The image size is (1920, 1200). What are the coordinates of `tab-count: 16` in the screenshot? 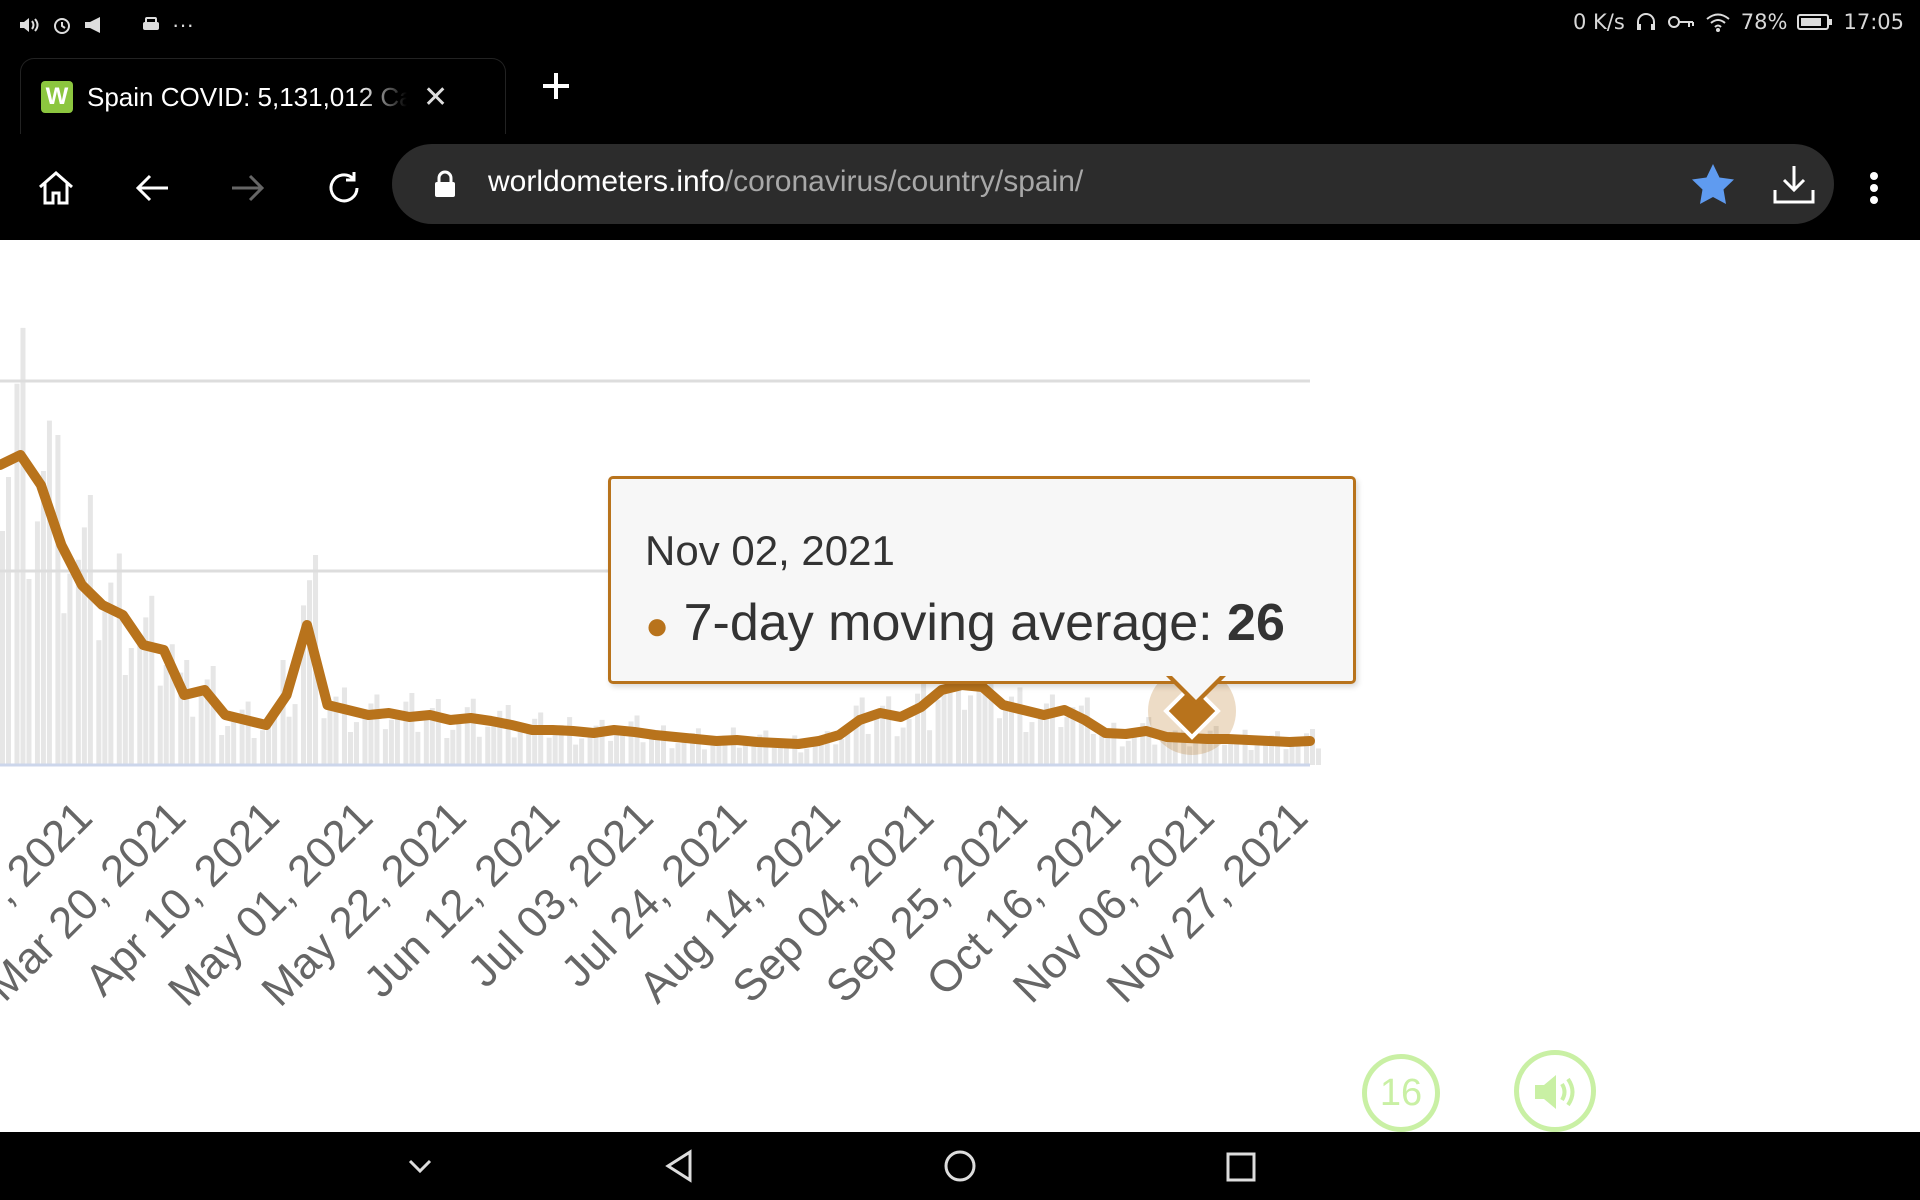 It's located at (1401, 1093).